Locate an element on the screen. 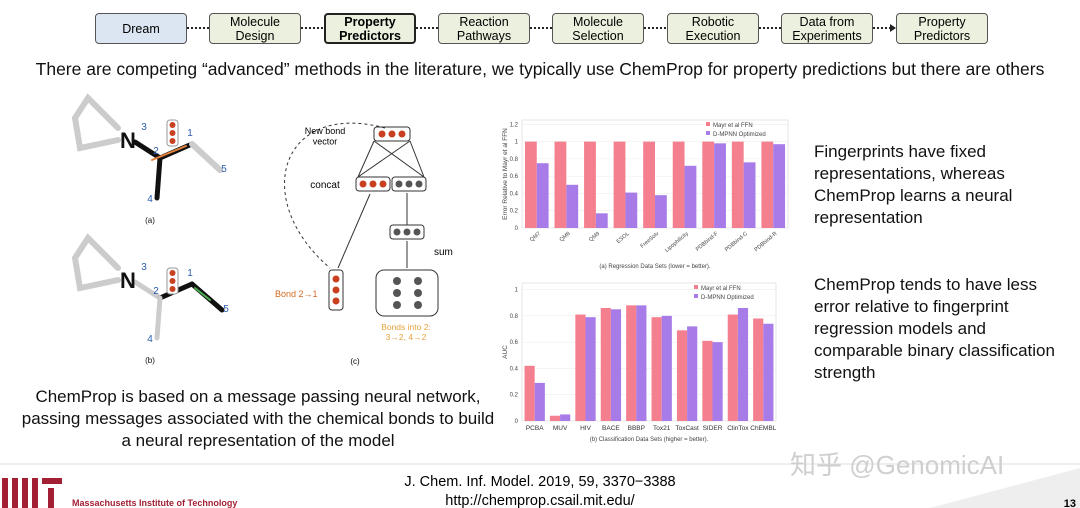 The width and height of the screenshot is (1080, 508). legend-label: D-MPNN Optimized is located at coordinates (739, 135).